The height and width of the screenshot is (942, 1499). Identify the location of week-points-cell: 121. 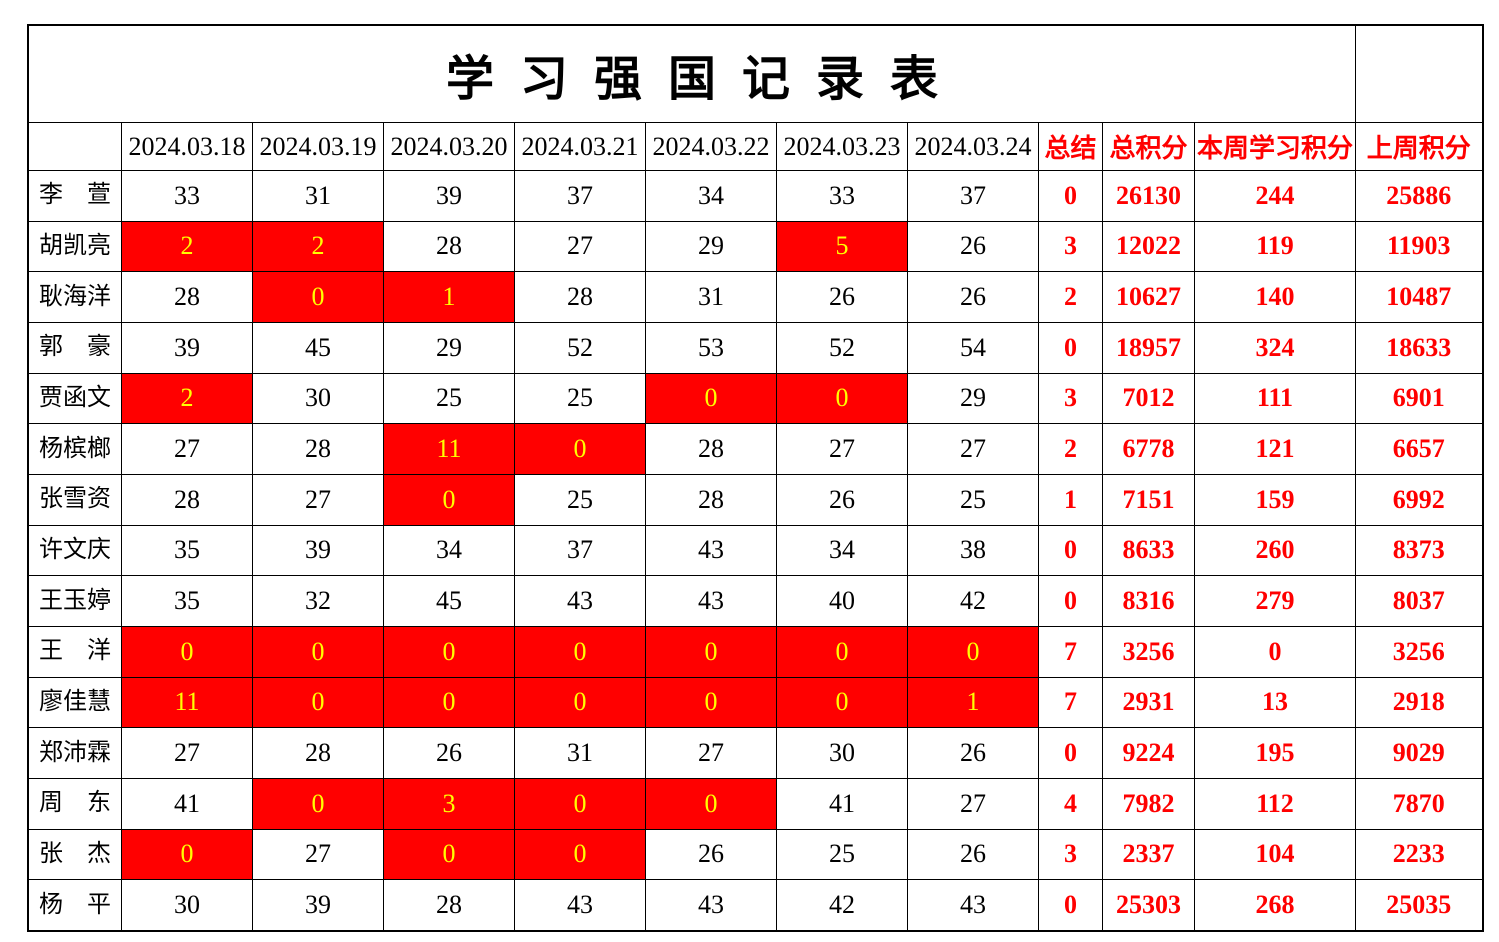
(1275, 449).